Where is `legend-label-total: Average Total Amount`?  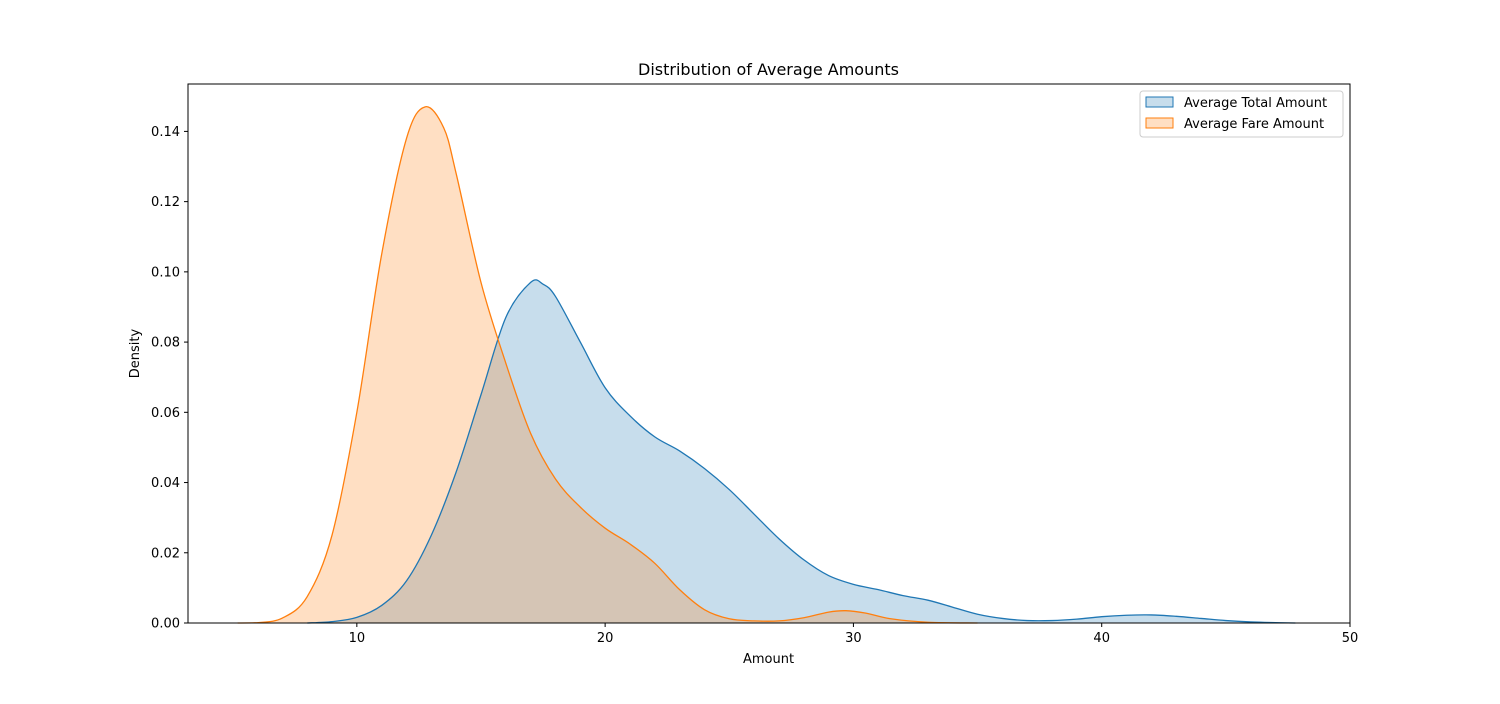
legend-label-total: Average Total Amount is located at coordinates (1255, 103).